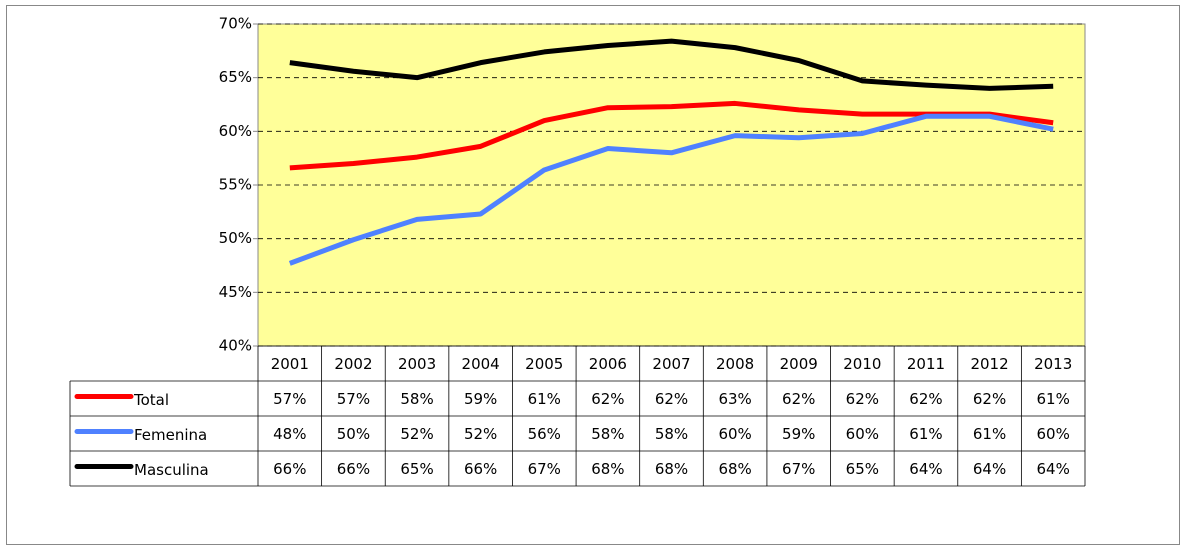 The height and width of the screenshot is (551, 1187). What do you see at coordinates (1053, 364) in the screenshot?
I see `x-tick-label: 2013` at bounding box center [1053, 364].